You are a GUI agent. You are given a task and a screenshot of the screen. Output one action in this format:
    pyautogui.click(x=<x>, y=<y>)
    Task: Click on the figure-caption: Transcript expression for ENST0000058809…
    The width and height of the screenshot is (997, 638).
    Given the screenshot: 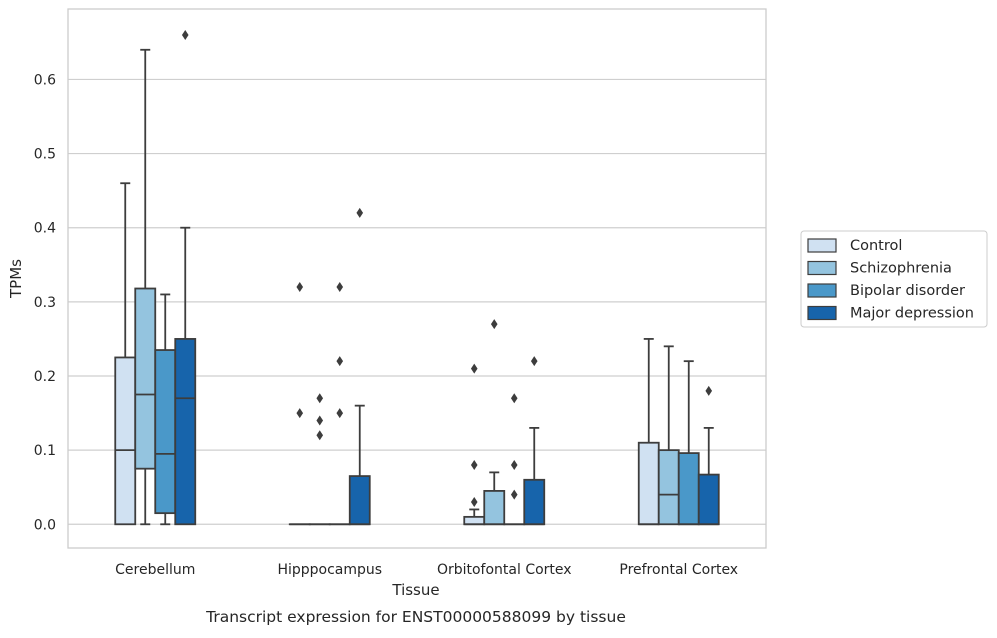 What is the action you would take?
    pyautogui.click(x=415, y=617)
    